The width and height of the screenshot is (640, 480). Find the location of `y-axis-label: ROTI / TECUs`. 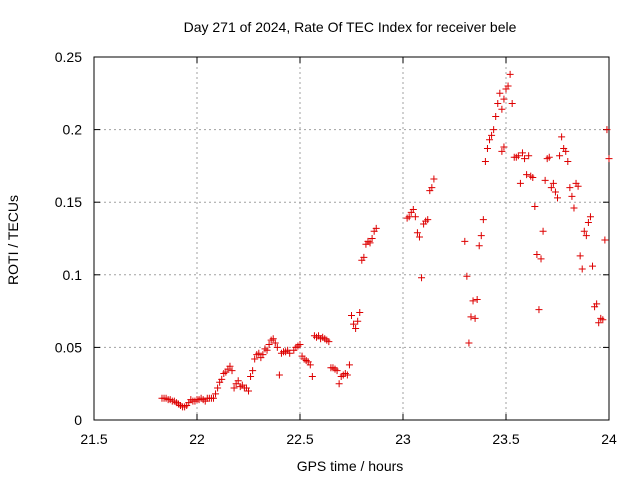

y-axis-label: ROTI / TECUs is located at coordinates (13, 240).